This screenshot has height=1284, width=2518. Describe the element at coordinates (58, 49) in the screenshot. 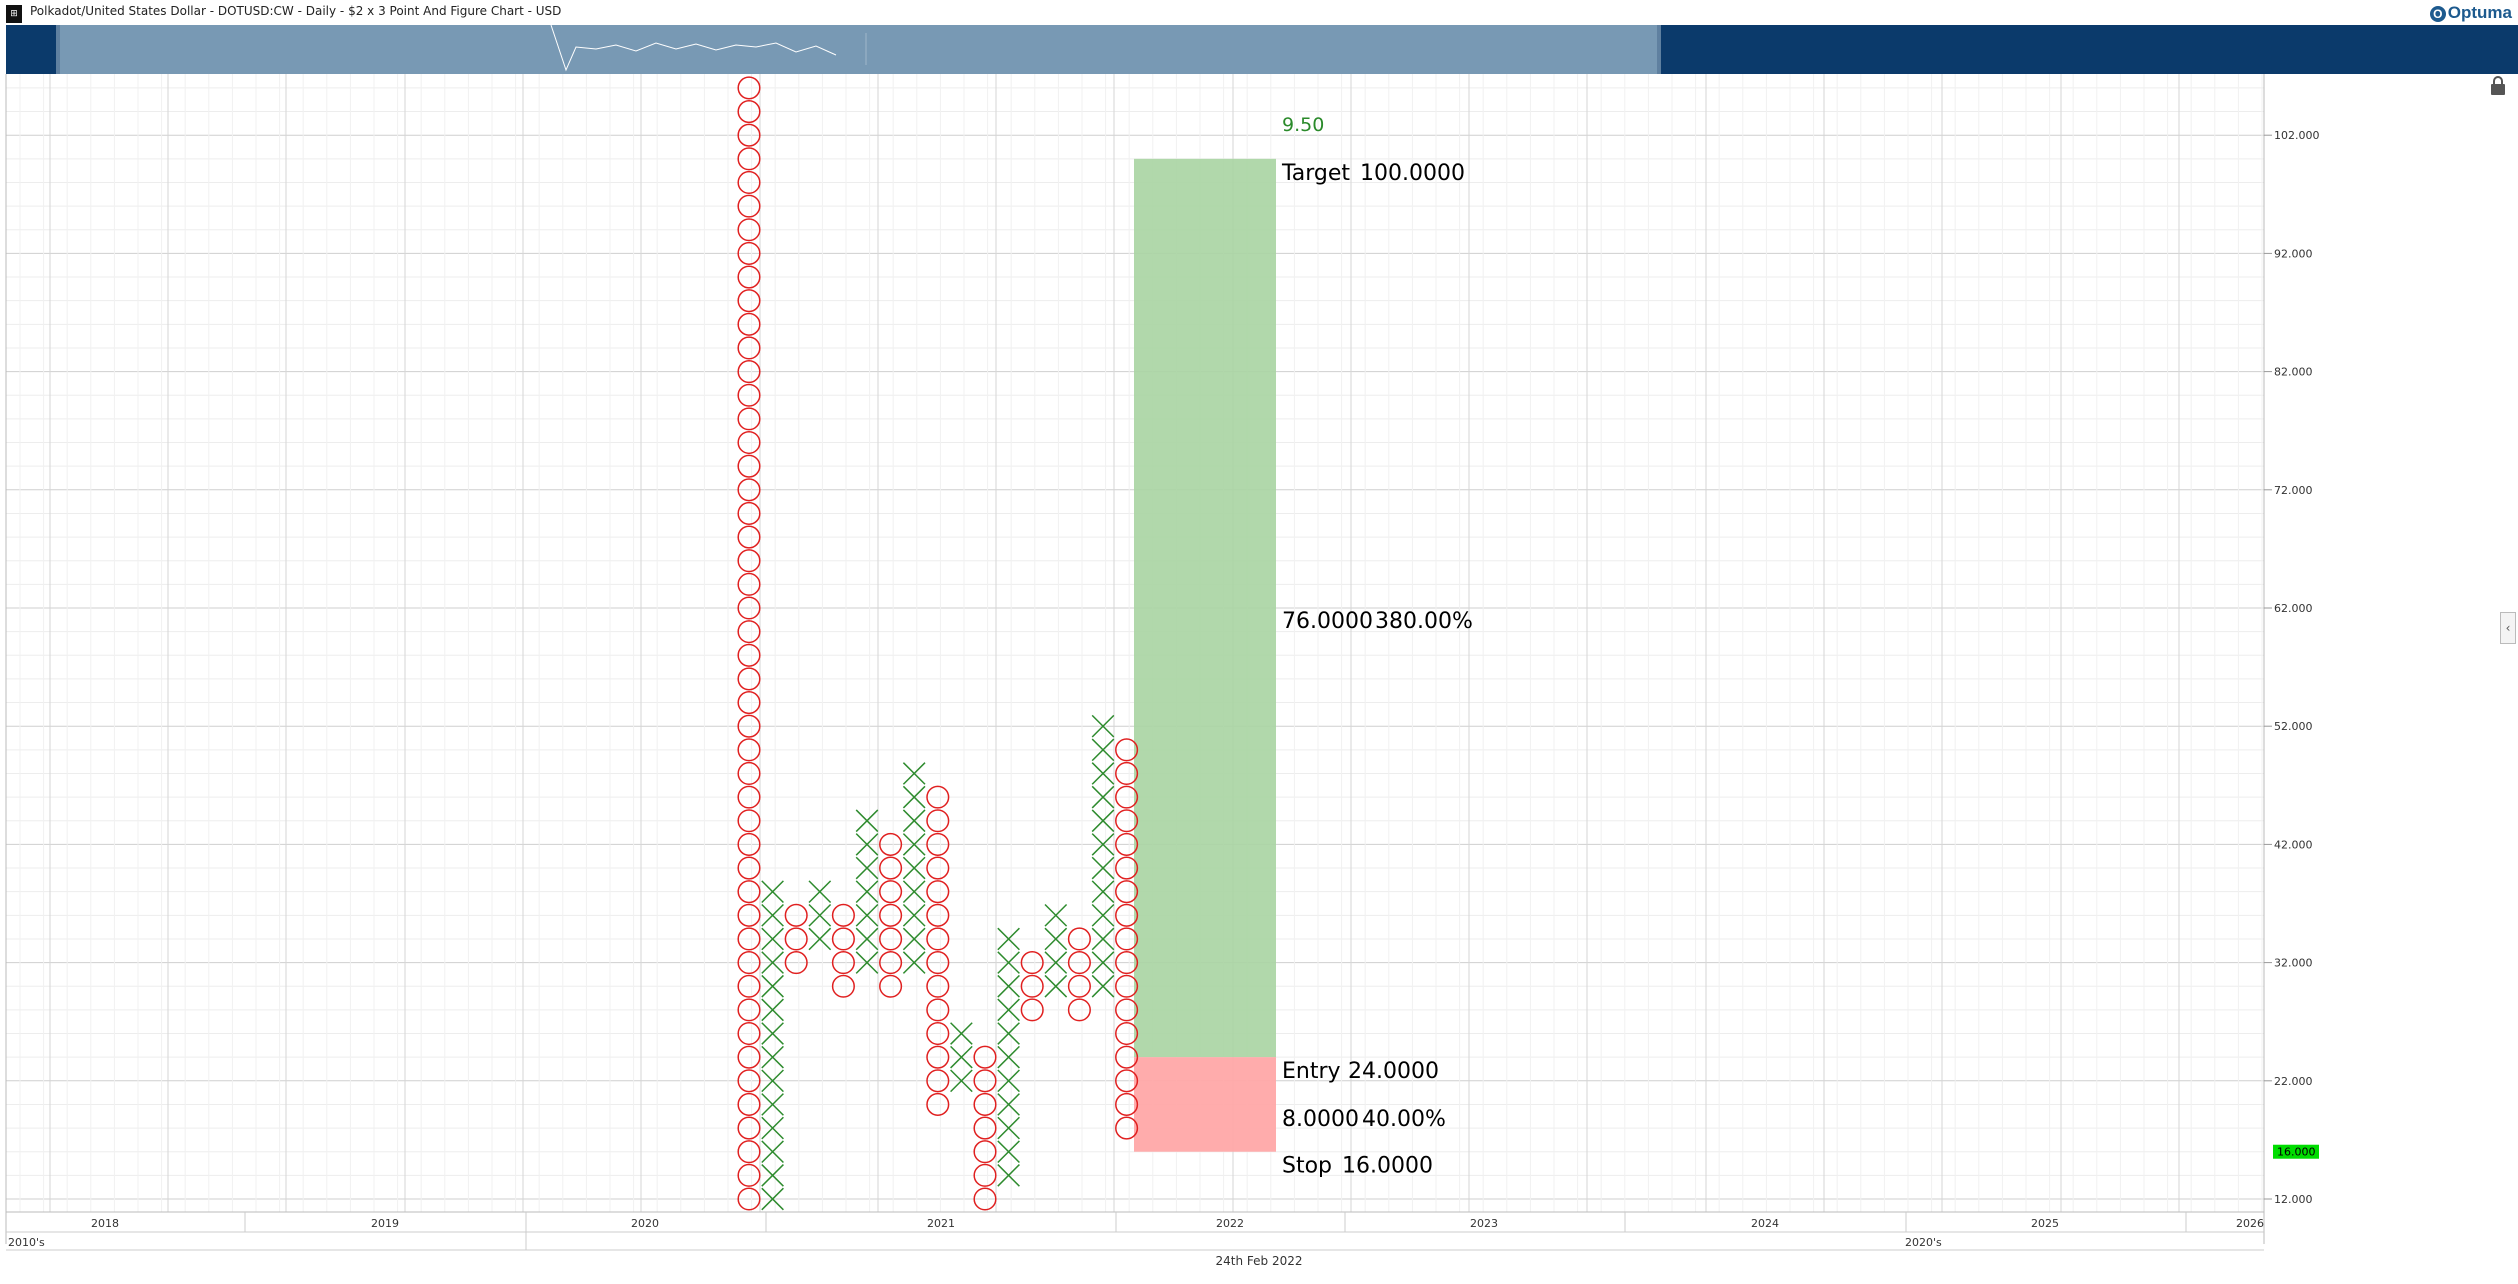

I see `navigator-handle-left` at that location.